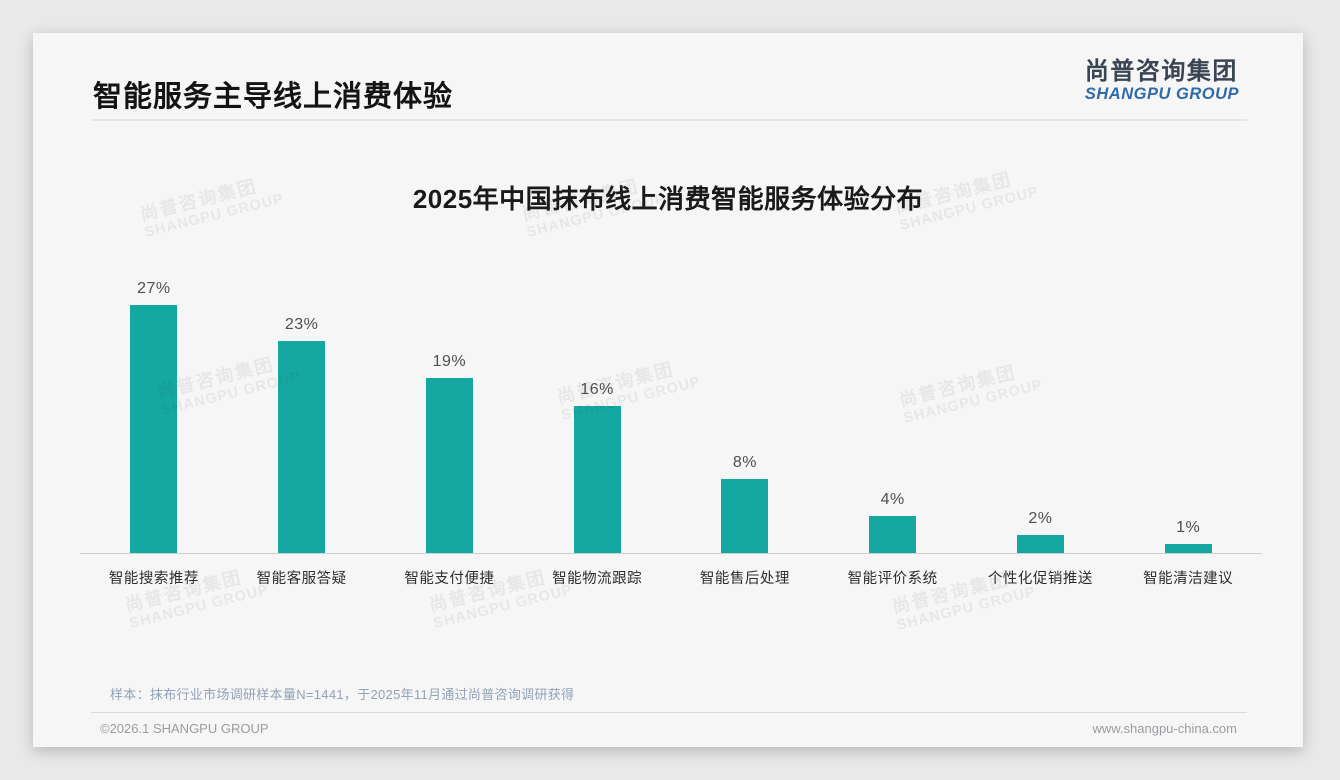 The width and height of the screenshot is (1340, 780). I want to click on bar-value-label: 16%, so click(597, 389).